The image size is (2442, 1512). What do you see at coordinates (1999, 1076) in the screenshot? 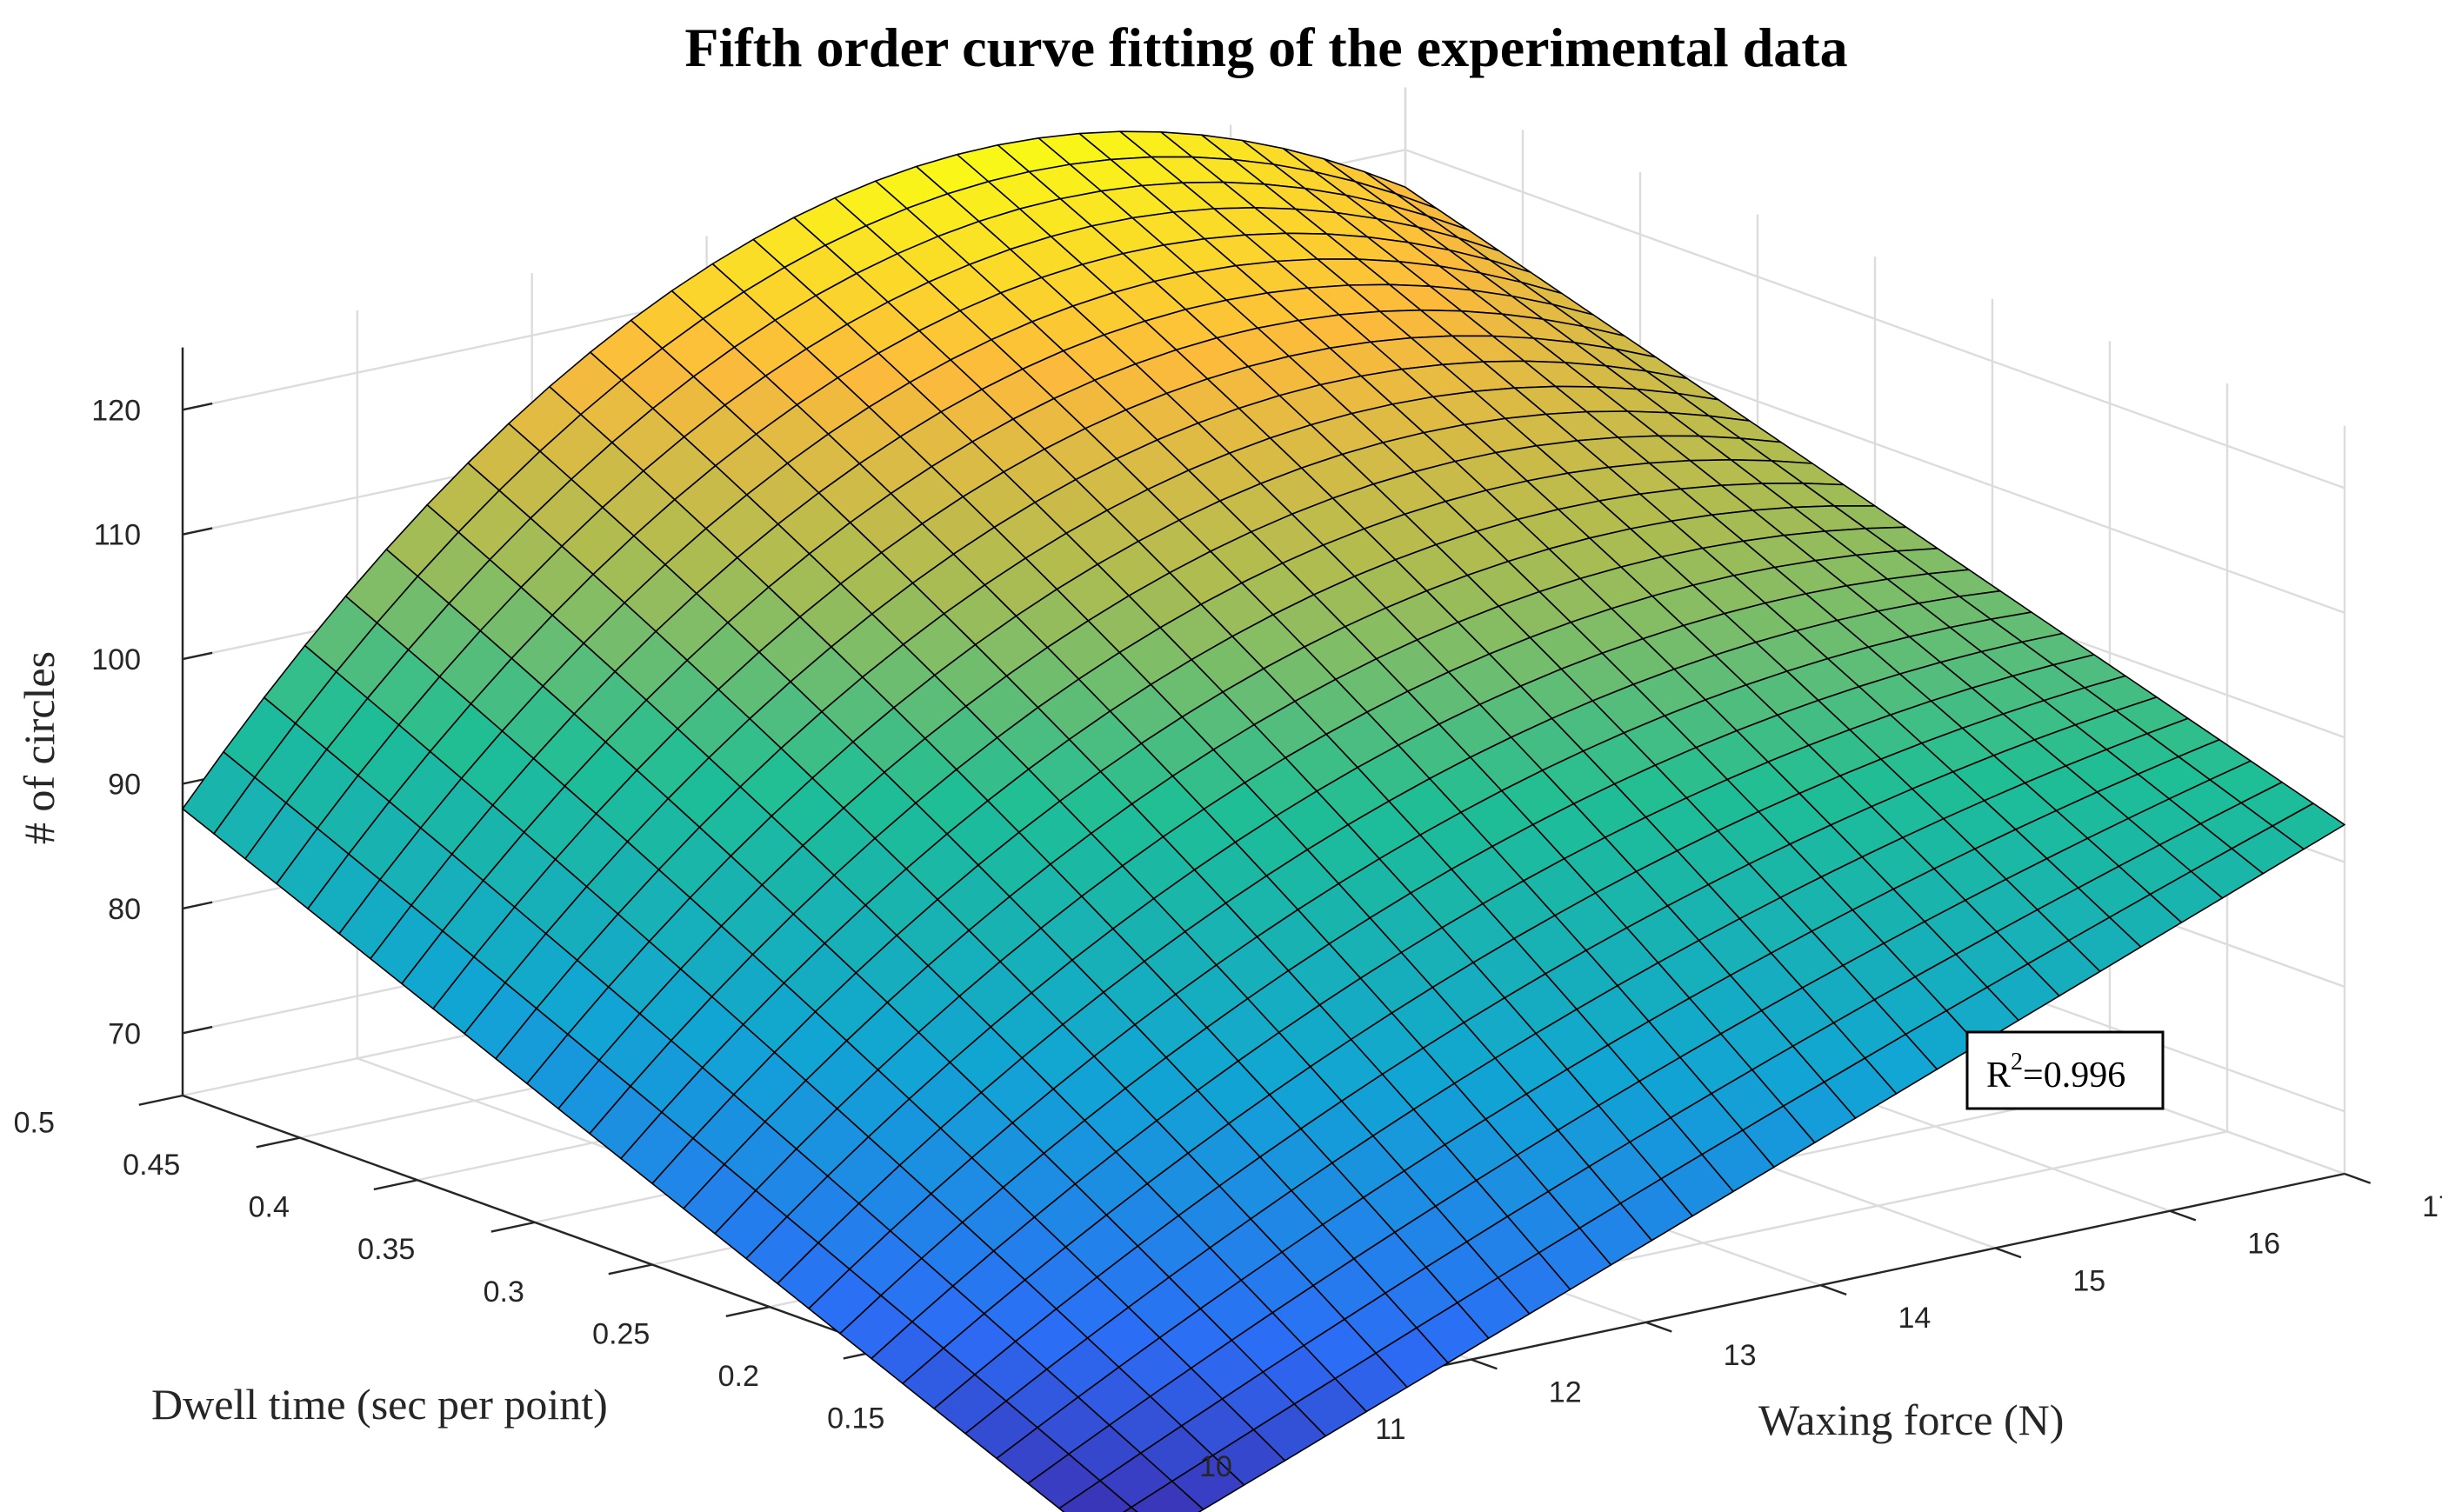
I see `r-squared-base: R` at bounding box center [1999, 1076].